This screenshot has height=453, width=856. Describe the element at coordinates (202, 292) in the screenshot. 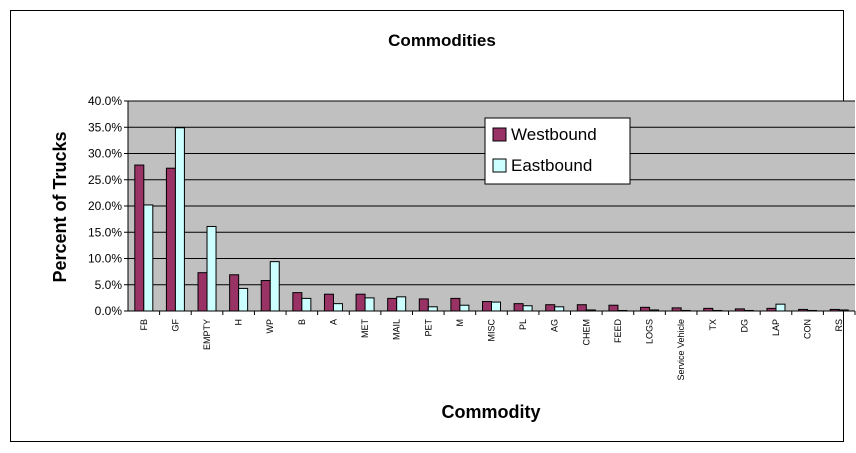

I see `bar-westbound-empty` at that location.